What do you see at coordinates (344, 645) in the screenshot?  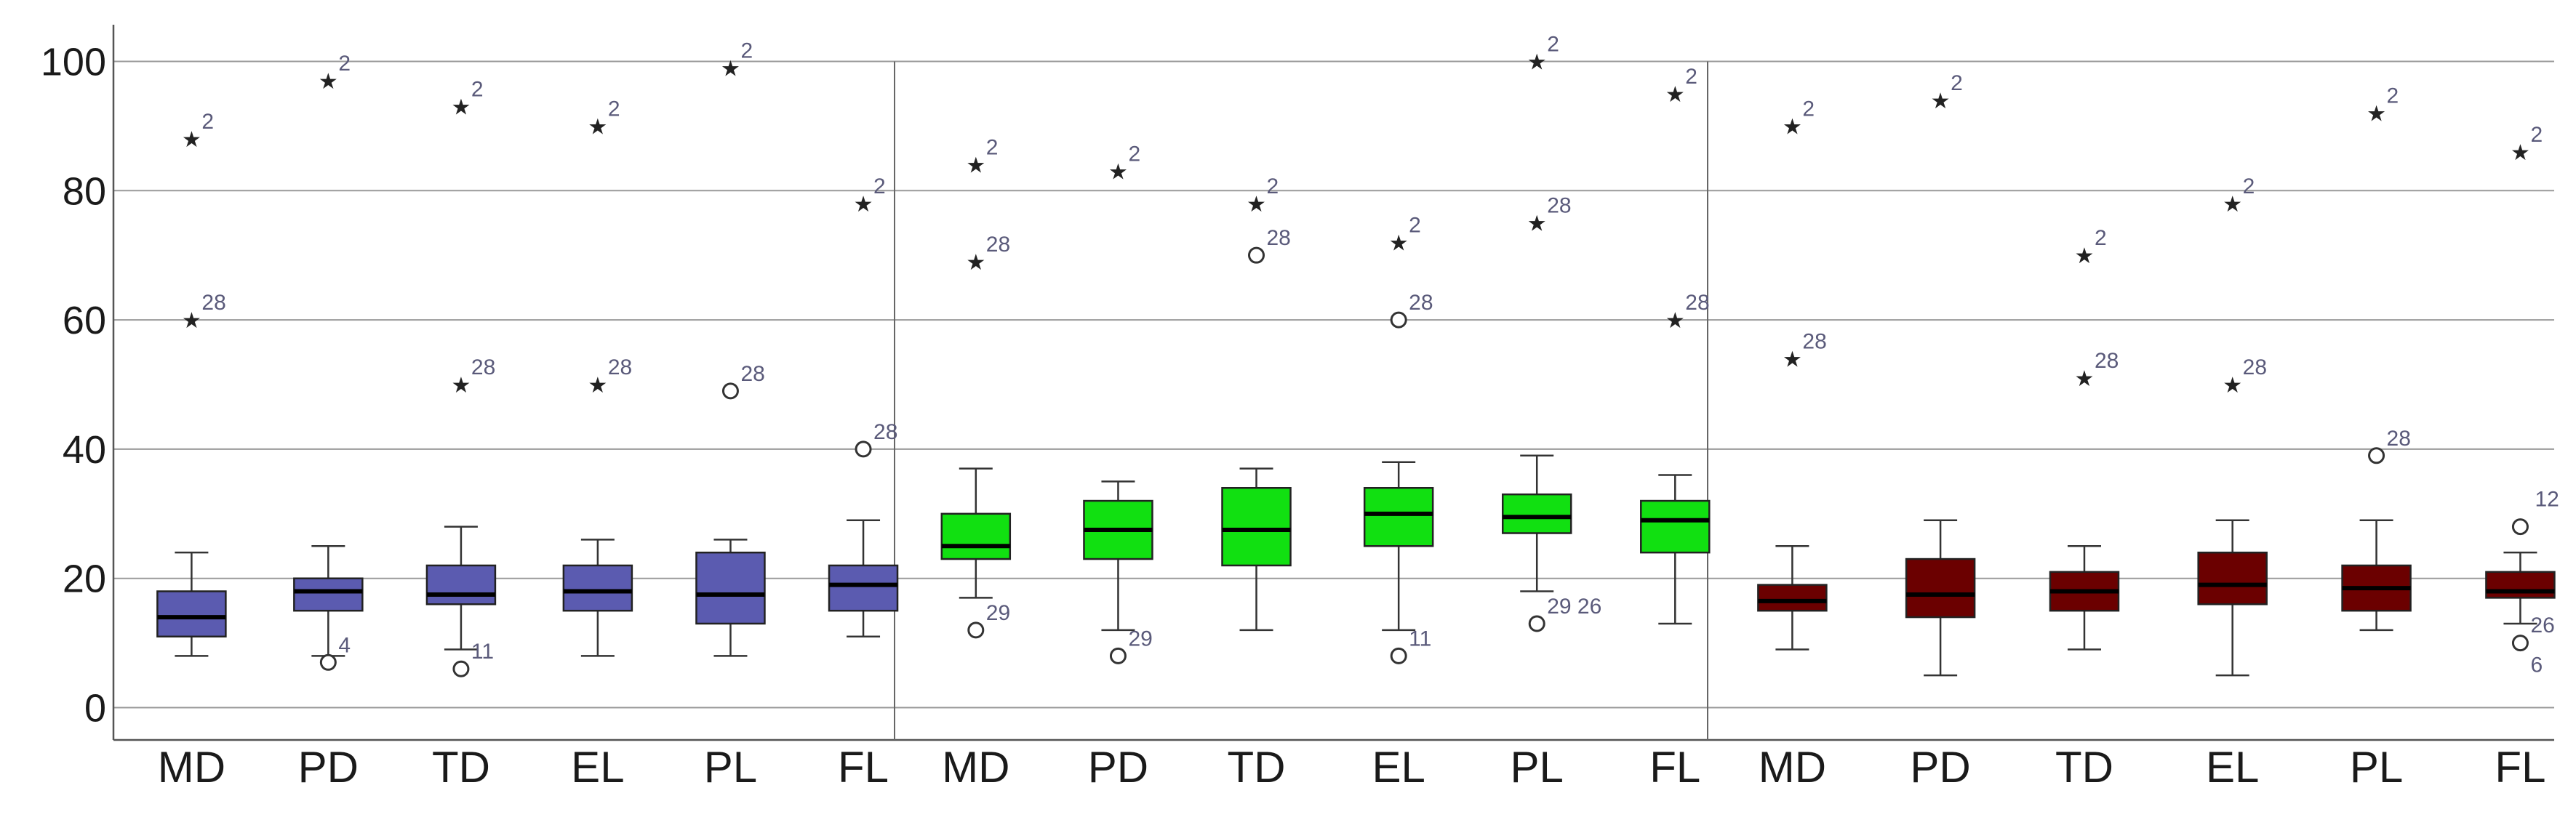 I see `outlier-case-label: 4` at bounding box center [344, 645].